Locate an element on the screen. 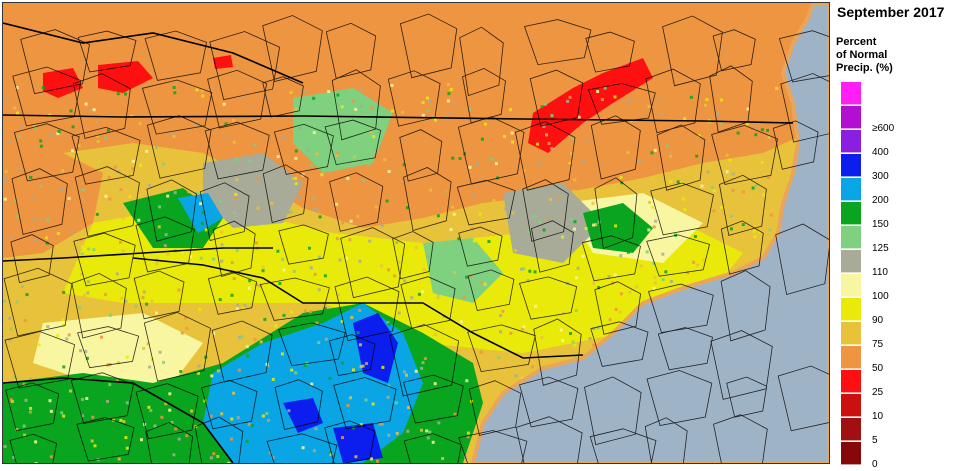 The height and width of the screenshot is (471, 966). legend-subtitle-line-2: of Normal is located at coordinates (861, 55).